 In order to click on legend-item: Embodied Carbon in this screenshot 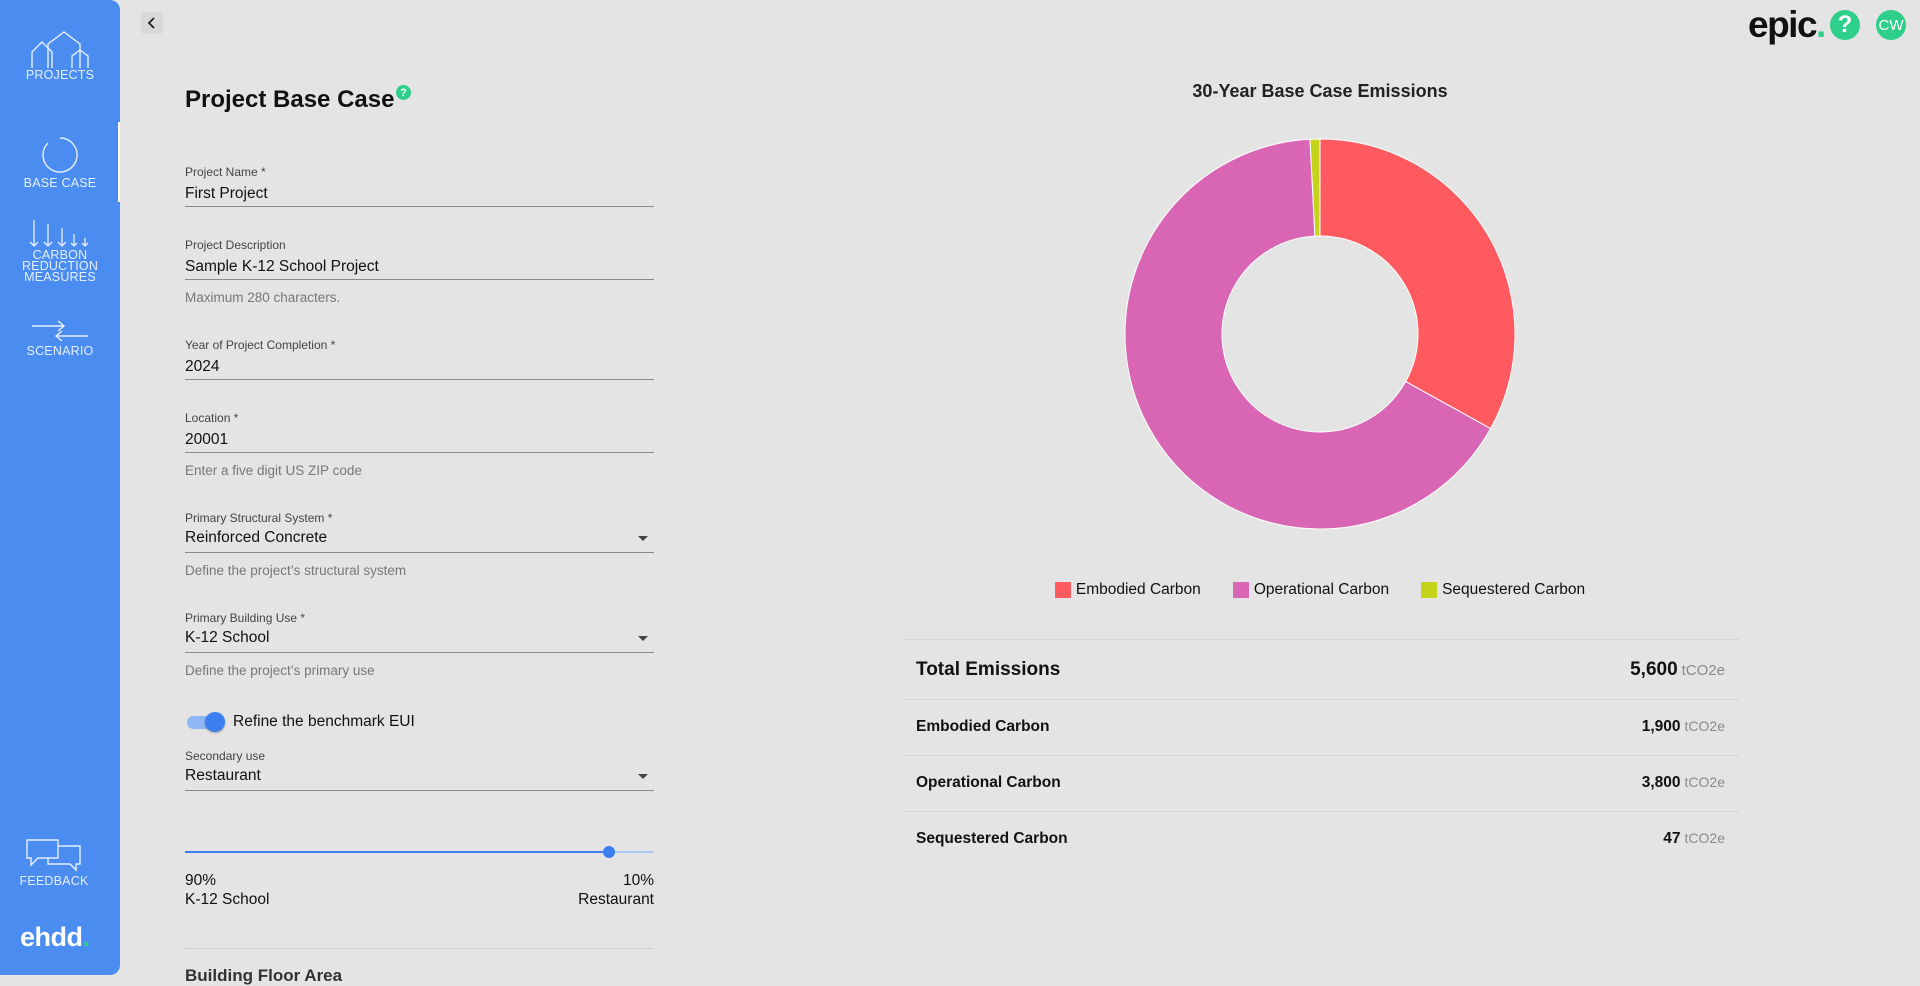, I will do `click(1127, 590)`.